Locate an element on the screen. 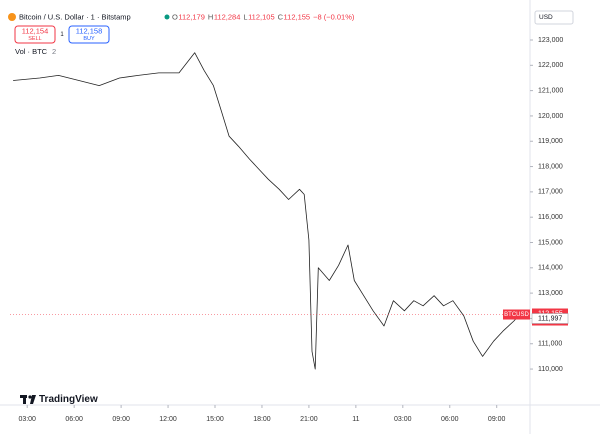  y-tick-label: 111,000 is located at coordinates (550, 344).